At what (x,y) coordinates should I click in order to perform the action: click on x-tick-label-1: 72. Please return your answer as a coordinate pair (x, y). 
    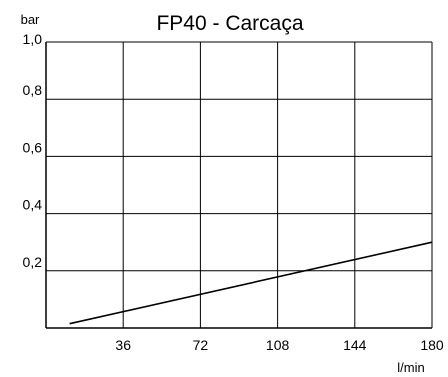
    Looking at the image, I should click on (201, 345).